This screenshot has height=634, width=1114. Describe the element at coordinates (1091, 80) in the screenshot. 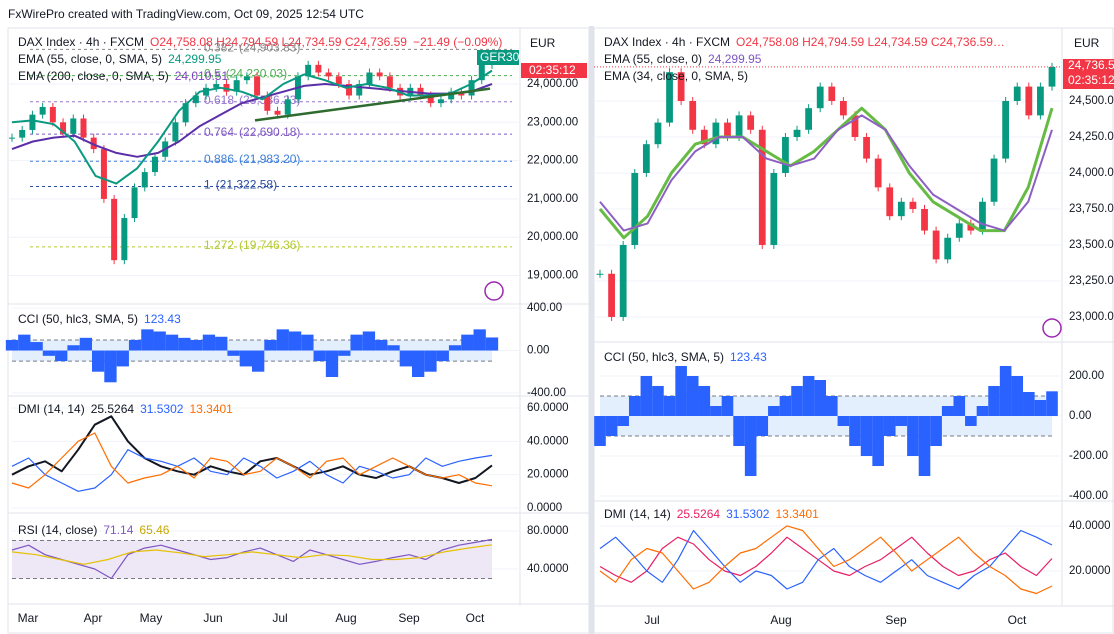

I see `timer: 02:35:12` at that location.